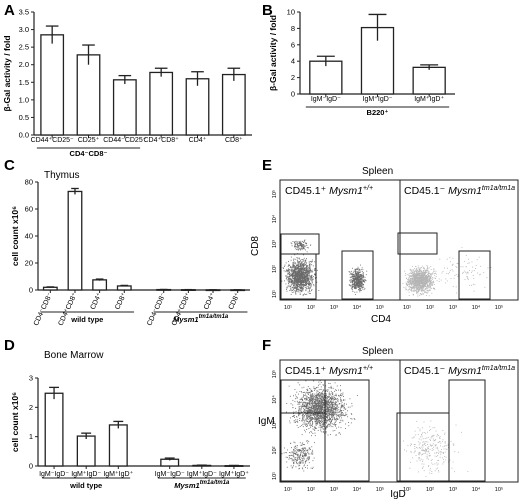  Describe the element at coordinates (293, 44) in the screenshot. I see `chart-b-ytick-label: 6` at that location.